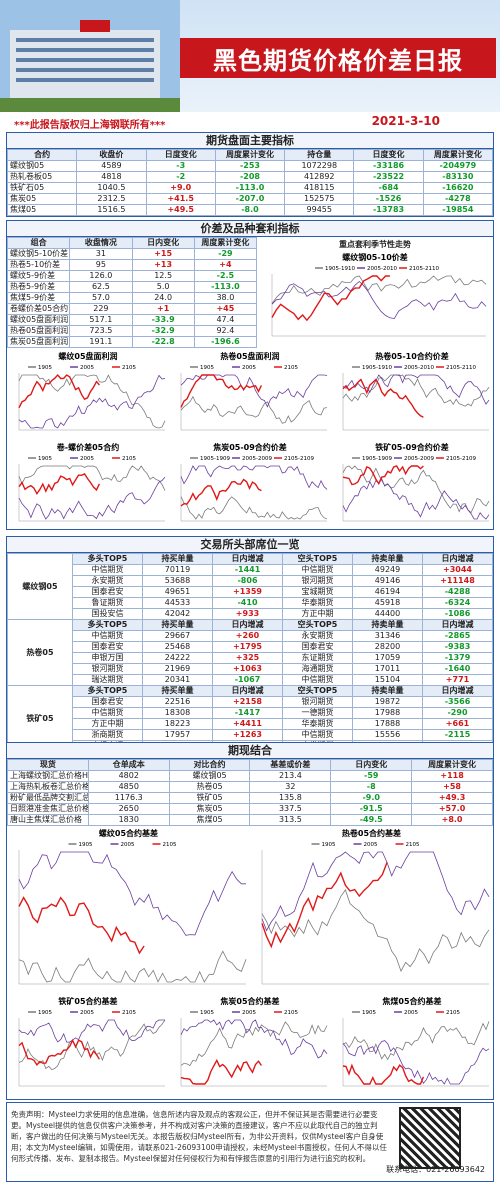 This screenshot has width=500, height=1184. Describe the element at coordinates (250, 210) in the screenshot. I see `row: 焦煤05 1516.5 +49.5 -8.0 99455 -13783 -19854` at that location.